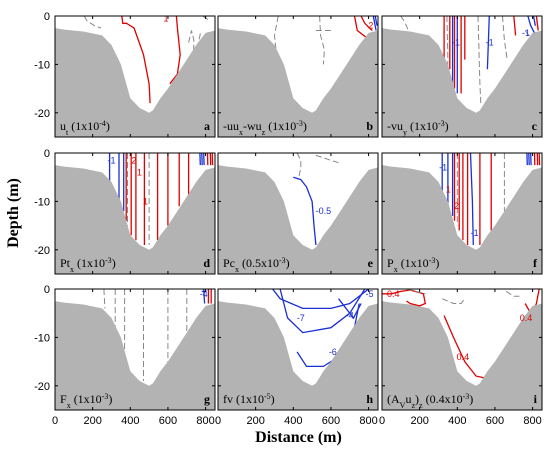 Image resolution: width=550 pixels, height=459 pixels. Describe the element at coordinates (298, 437) in the screenshot. I see `x-axis-label: Distance (m)` at that location.